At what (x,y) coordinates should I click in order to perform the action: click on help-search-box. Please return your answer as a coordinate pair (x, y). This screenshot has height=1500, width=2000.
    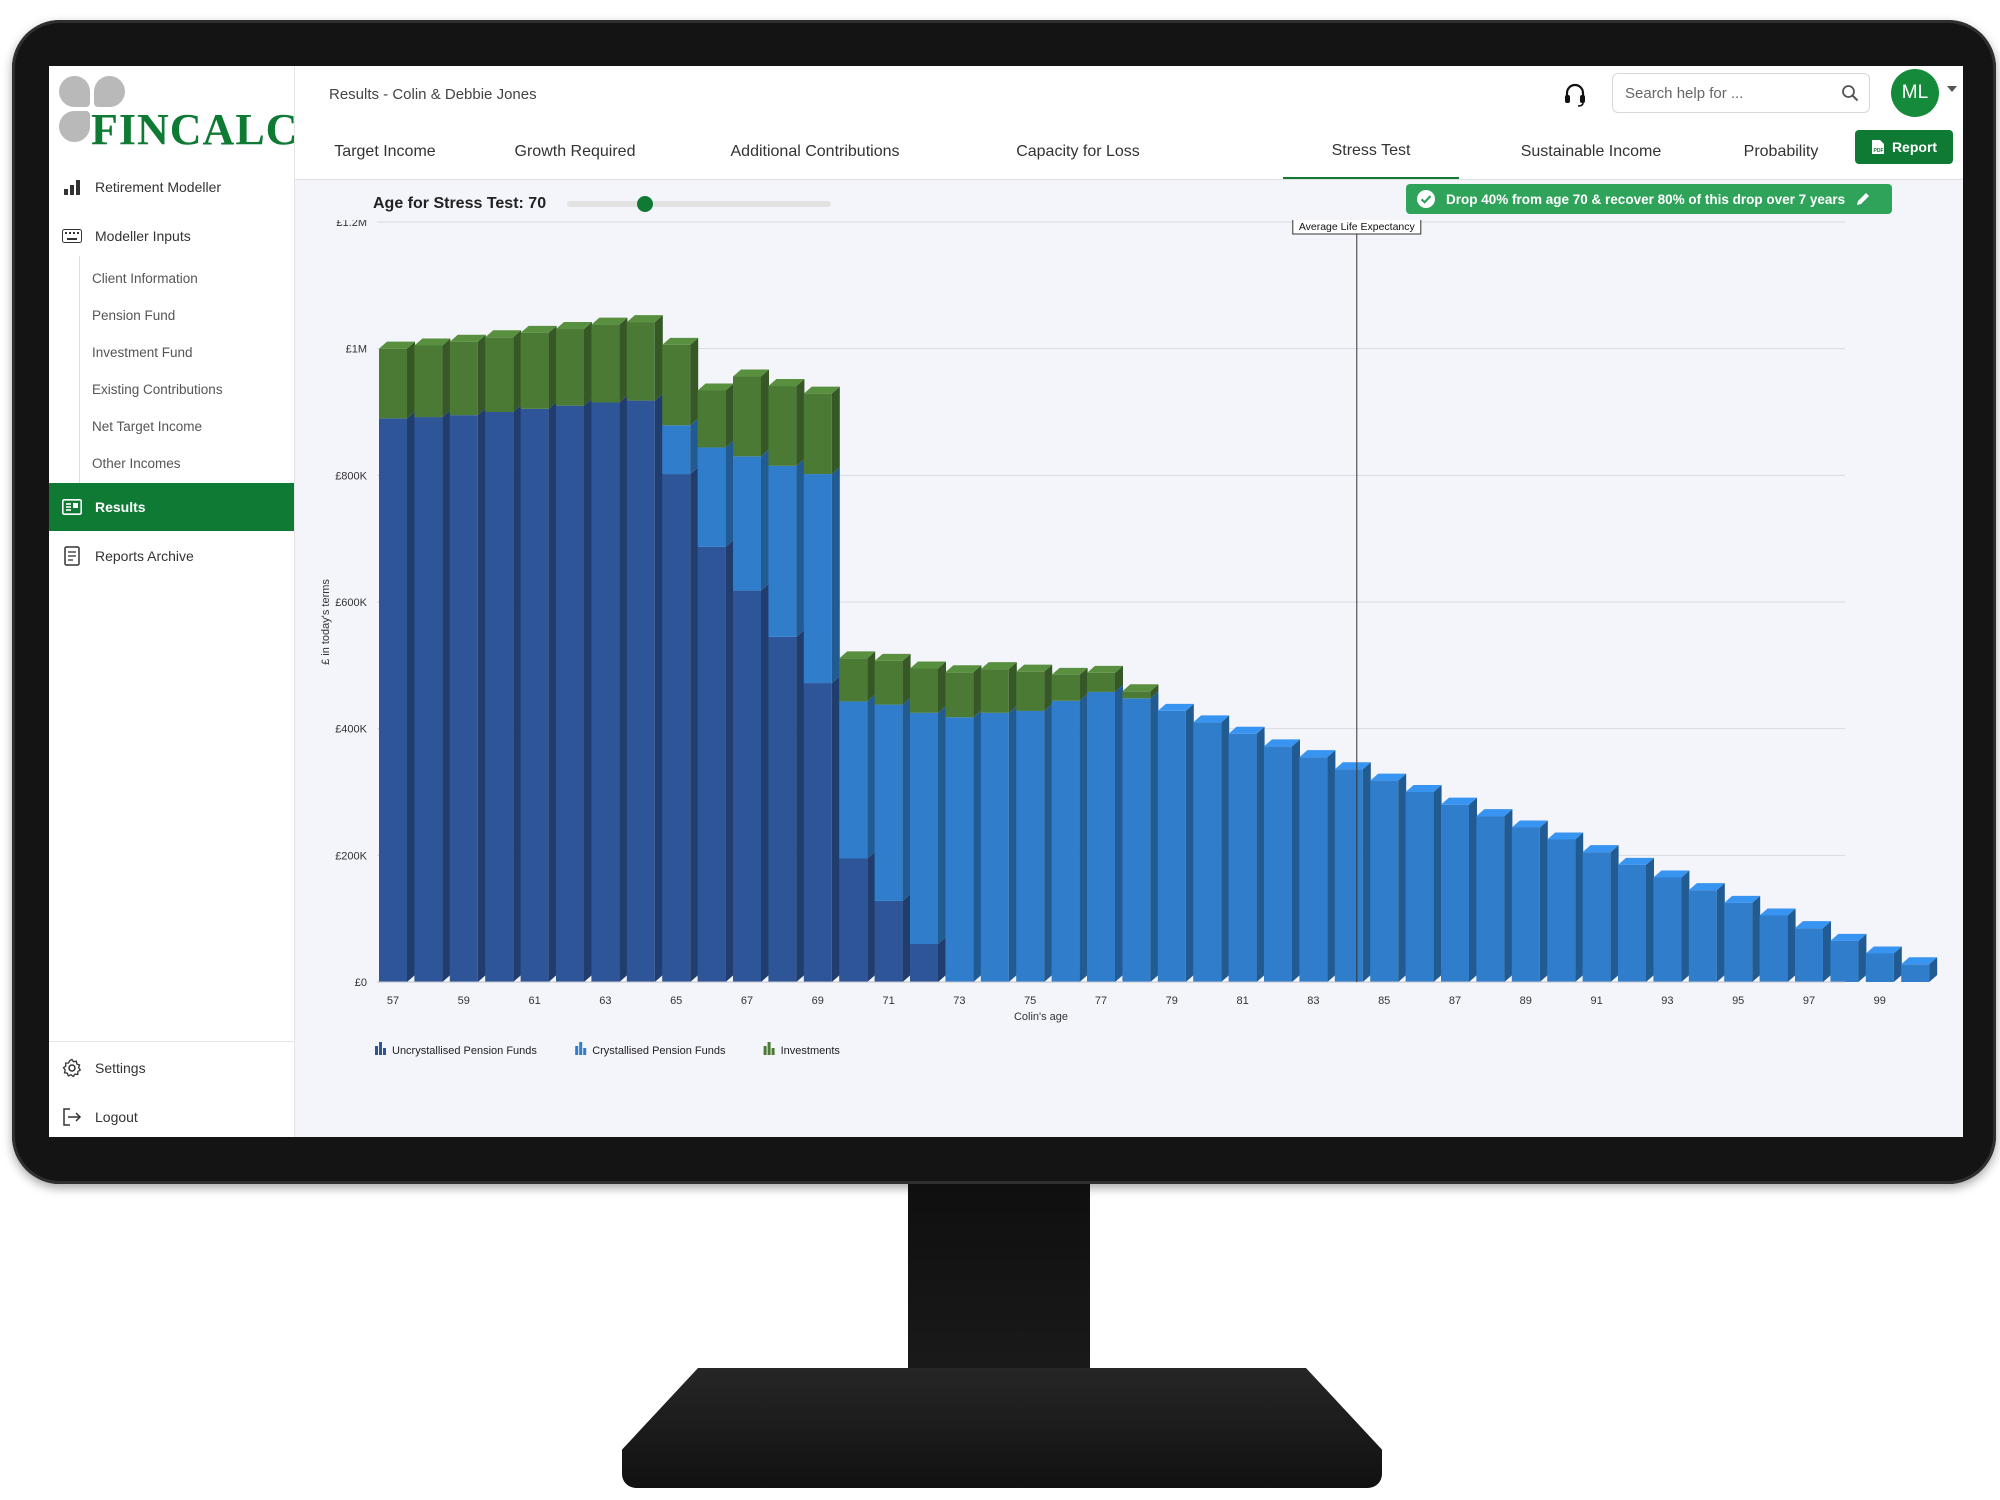
    Looking at the image, I should click on (1741, 93).